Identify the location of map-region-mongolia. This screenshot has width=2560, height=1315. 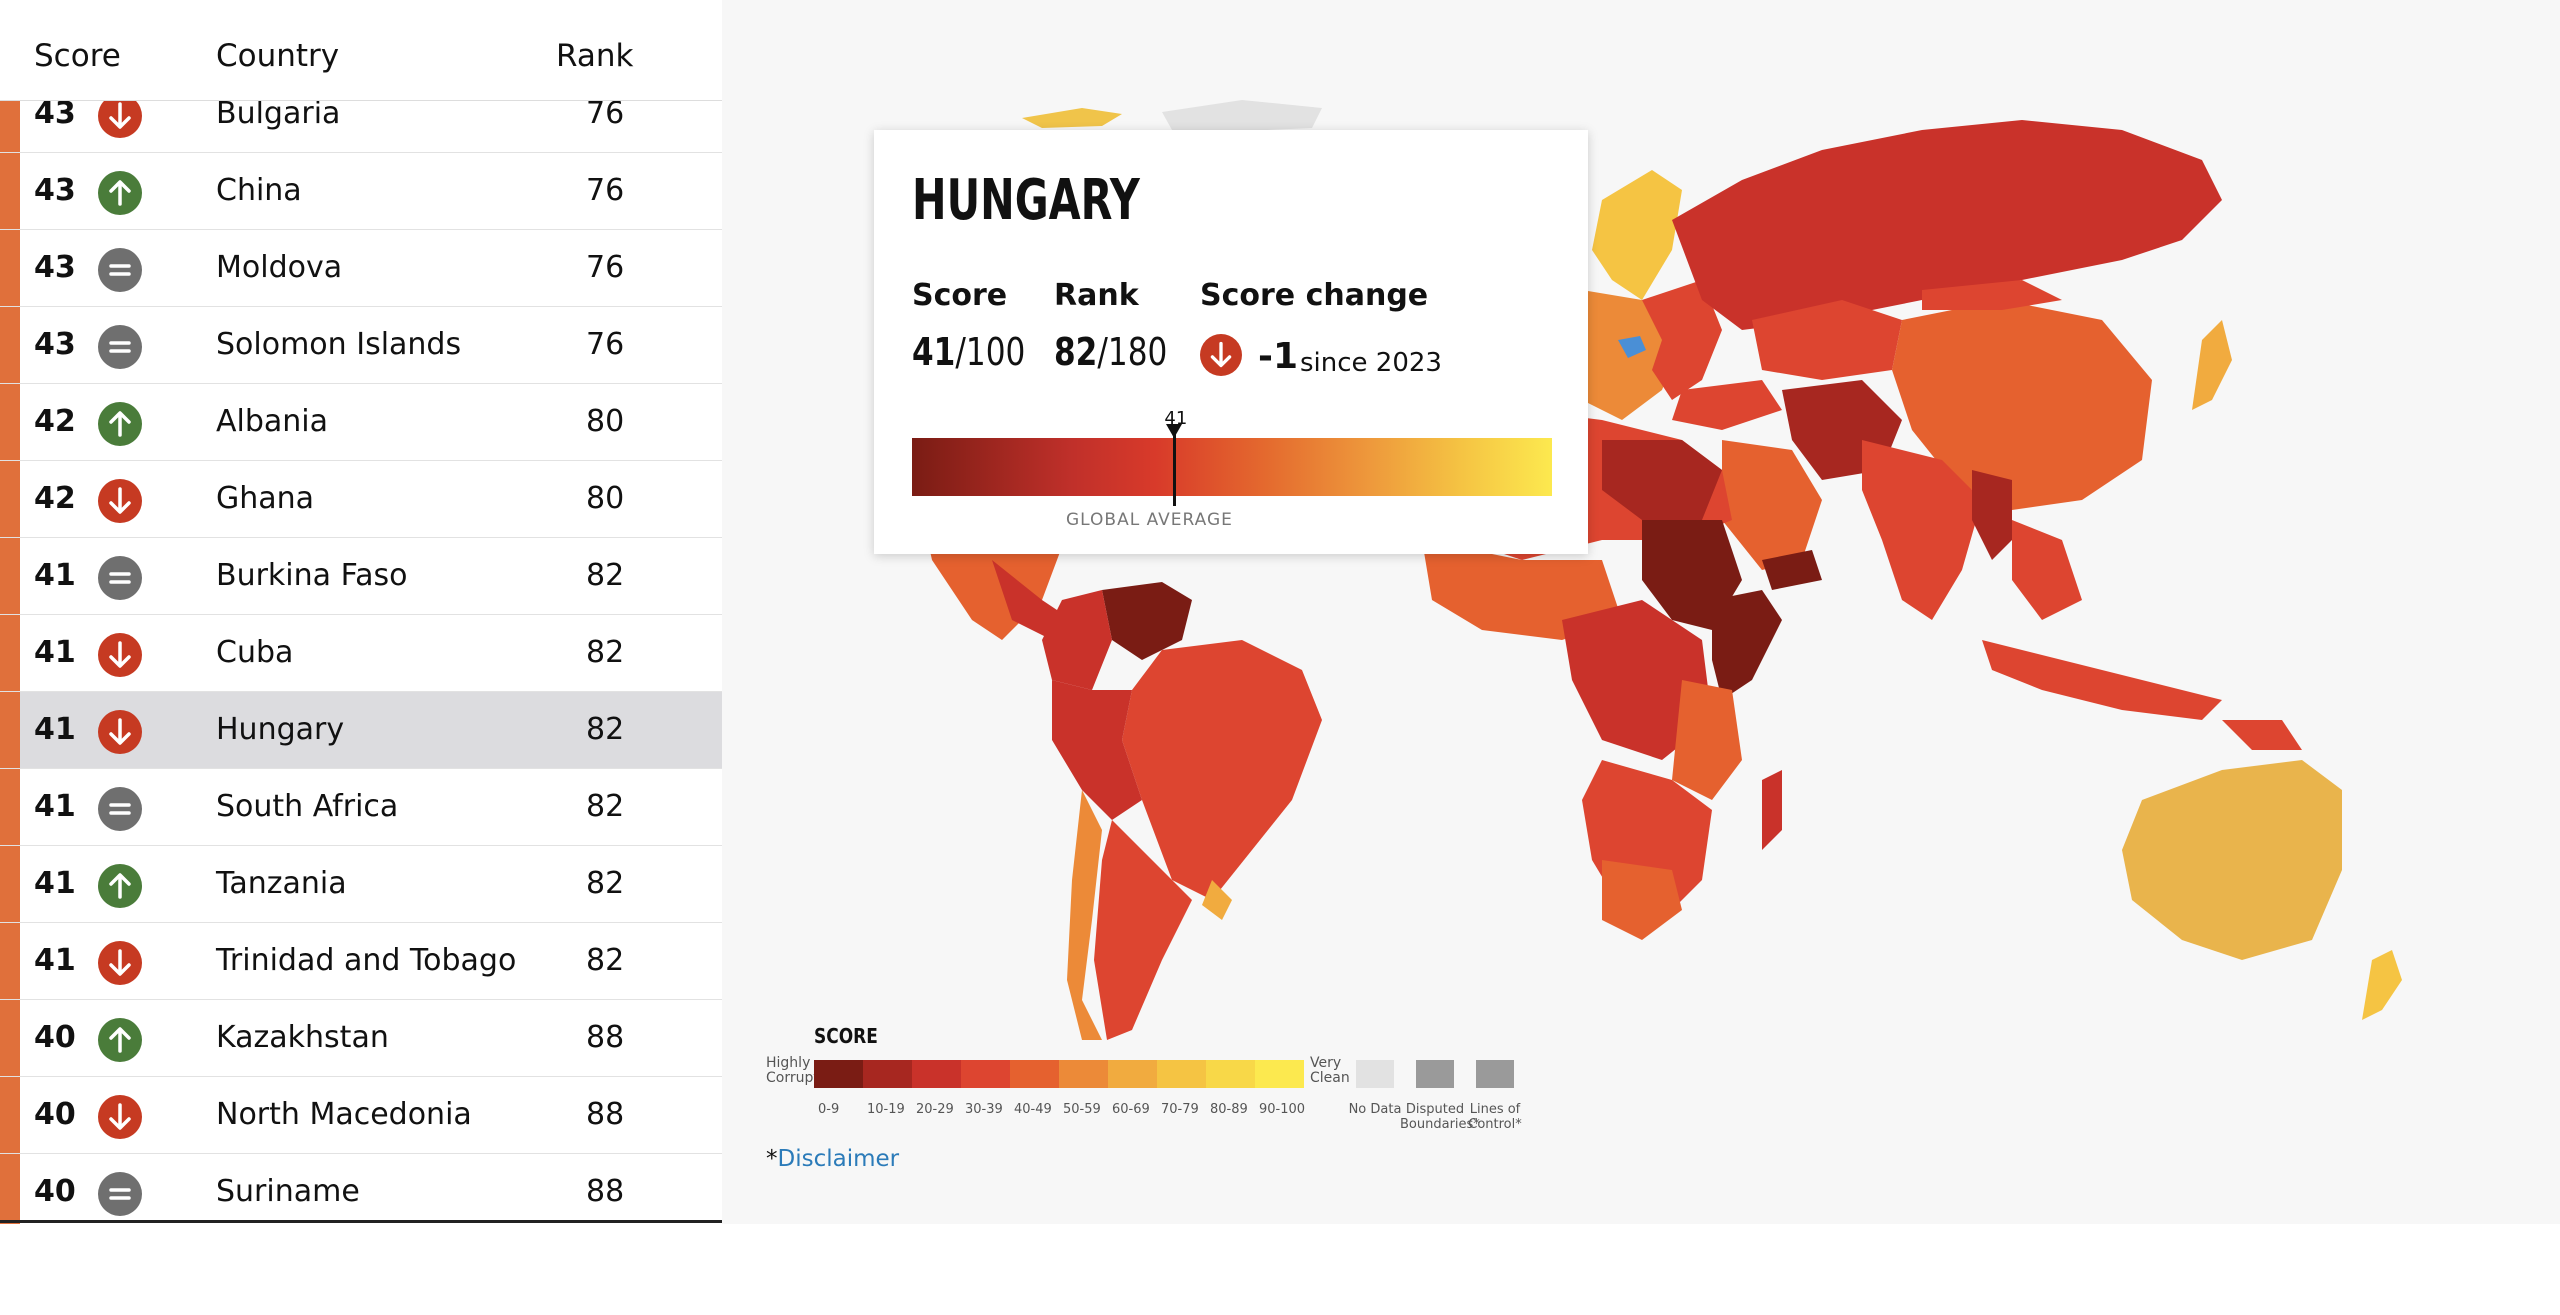
(1992, 295).